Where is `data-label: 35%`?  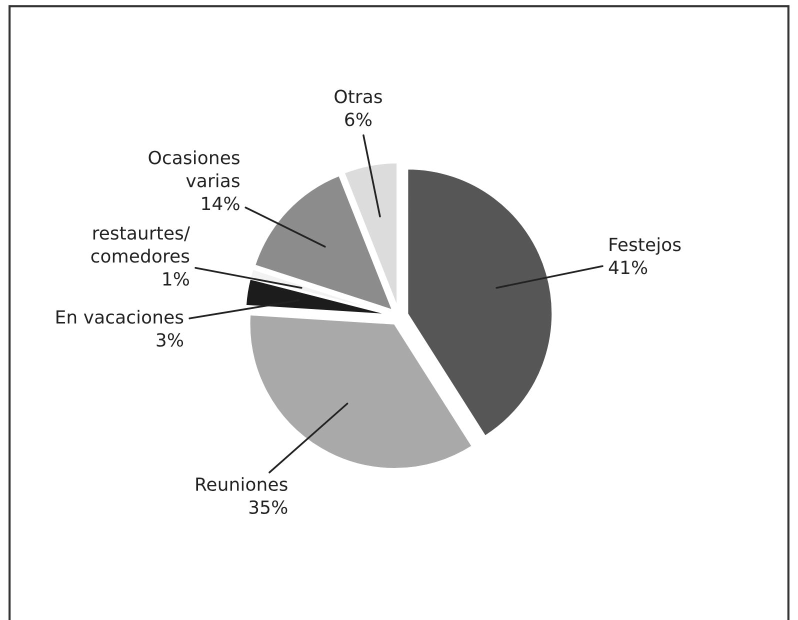
data-label: 35% is located at coordinates (268, 507).